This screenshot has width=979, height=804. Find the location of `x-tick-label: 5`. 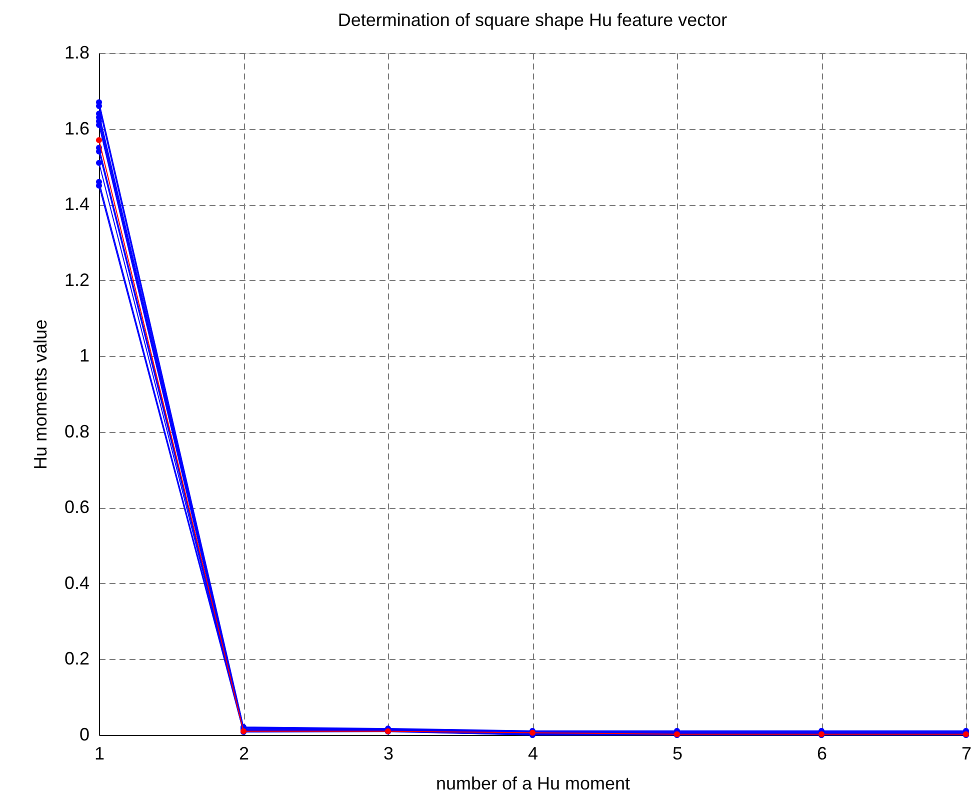

x-tick-label: 5 is located at coordinates (677, 754).